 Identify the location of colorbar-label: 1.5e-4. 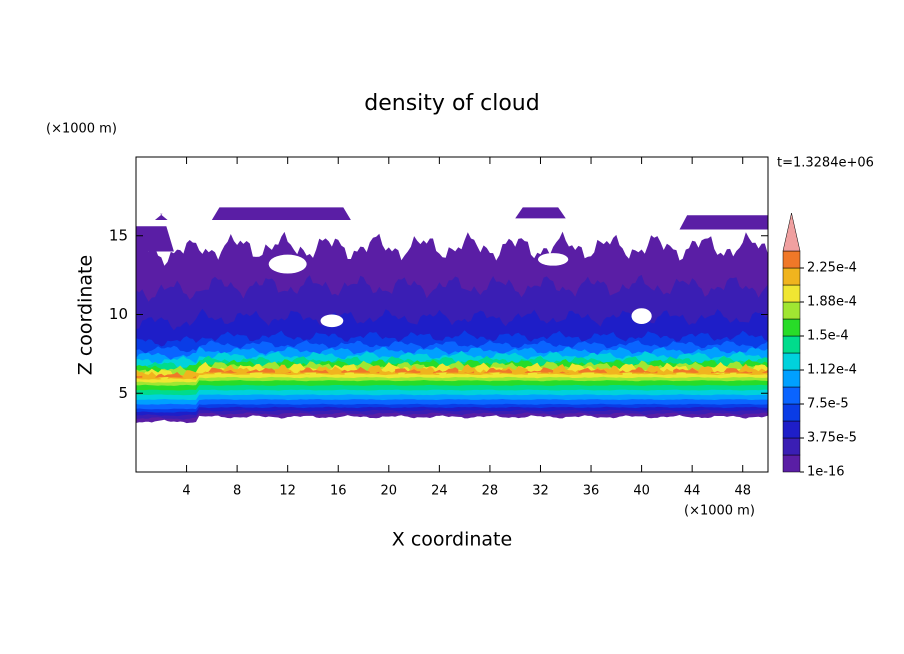
(828, 336).